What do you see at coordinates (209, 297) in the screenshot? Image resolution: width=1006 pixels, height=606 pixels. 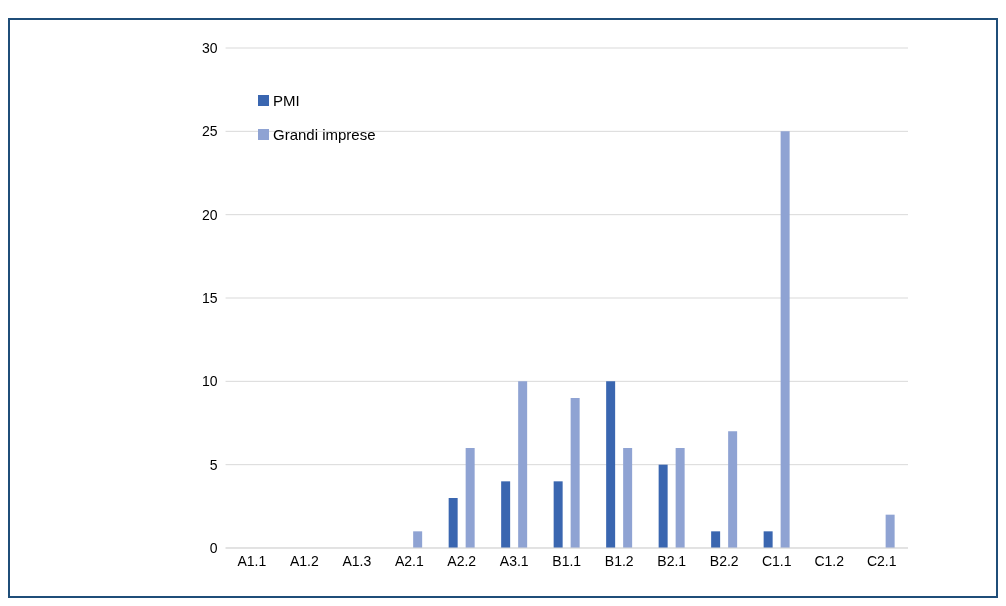 I see `y-tick-label: 15` at bounding box center [209, 297].